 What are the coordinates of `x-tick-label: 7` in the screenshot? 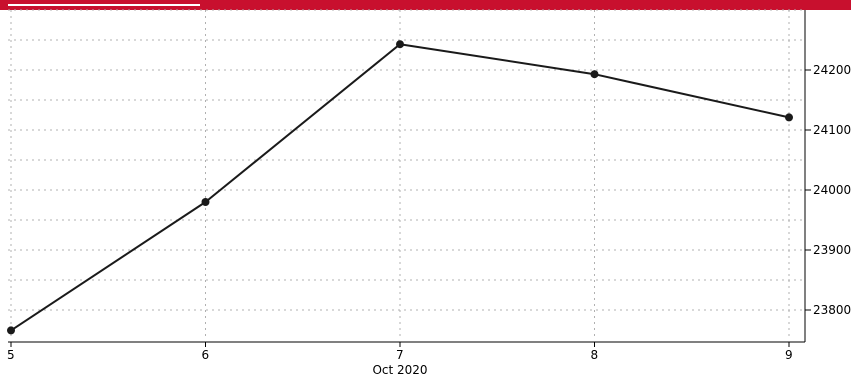 It's located at (400, 355).